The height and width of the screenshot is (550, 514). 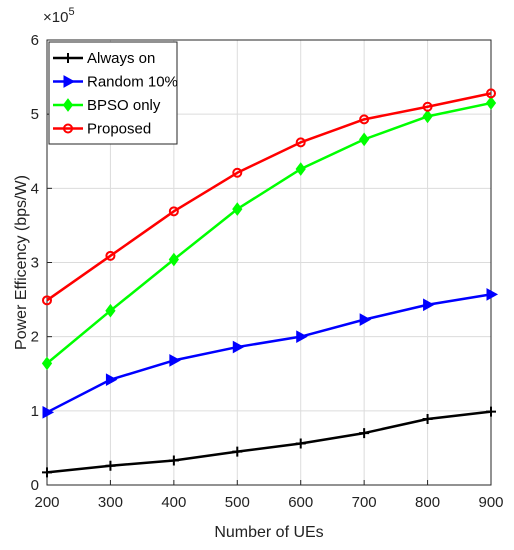 I want to click on legend-item: Random 10%, so click(x=115, y=82).